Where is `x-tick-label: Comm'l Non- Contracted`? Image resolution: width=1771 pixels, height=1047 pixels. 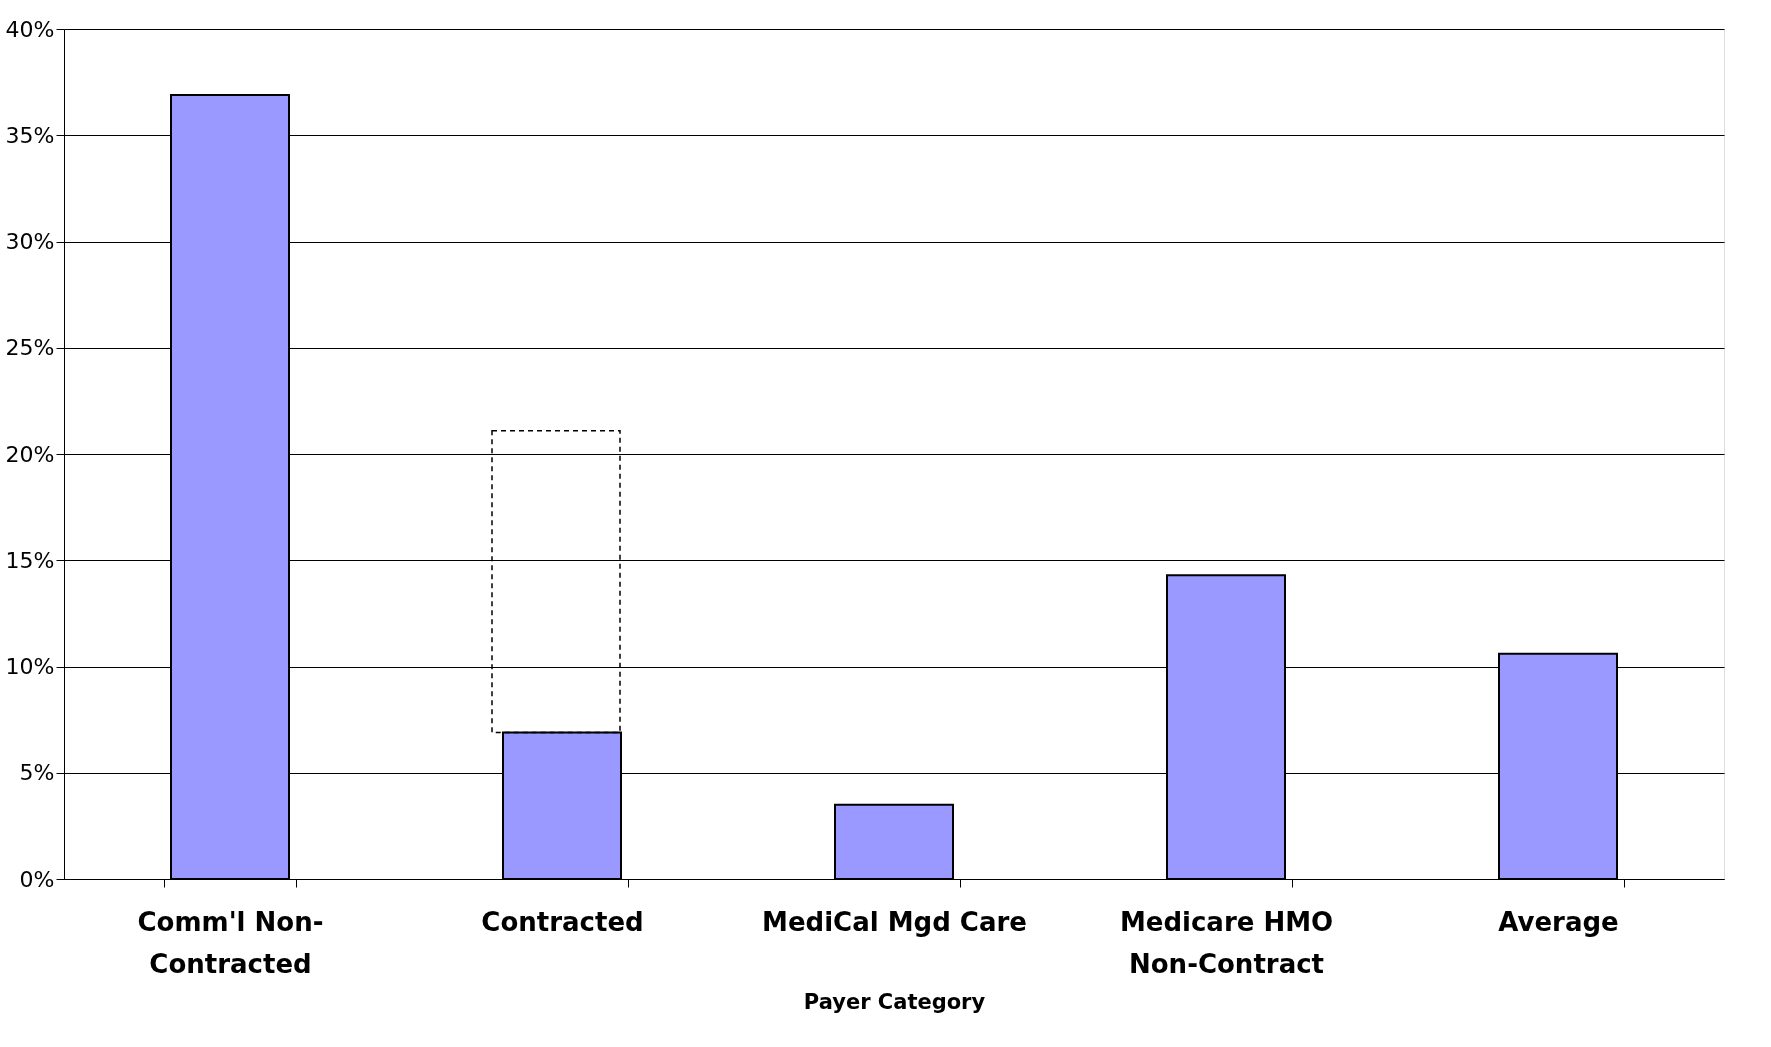 x-tick-label: Comm'l Non- Contracted is located at coordinates (230, 942).